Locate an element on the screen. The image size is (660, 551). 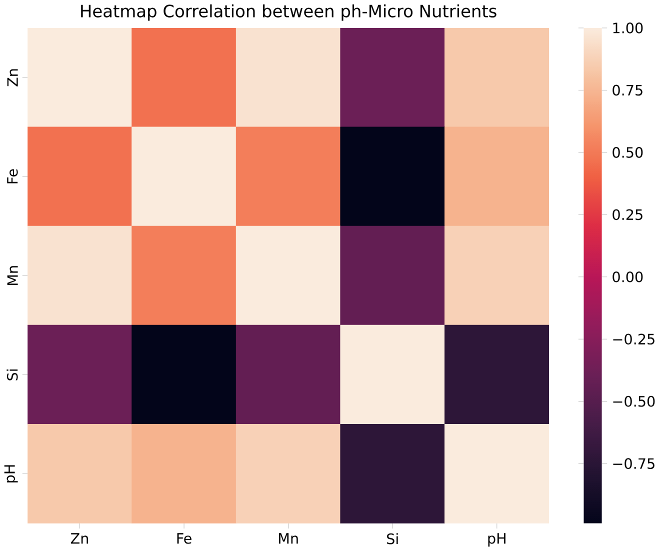
x-tick-label: Mn is located at coordinates (288, 538).